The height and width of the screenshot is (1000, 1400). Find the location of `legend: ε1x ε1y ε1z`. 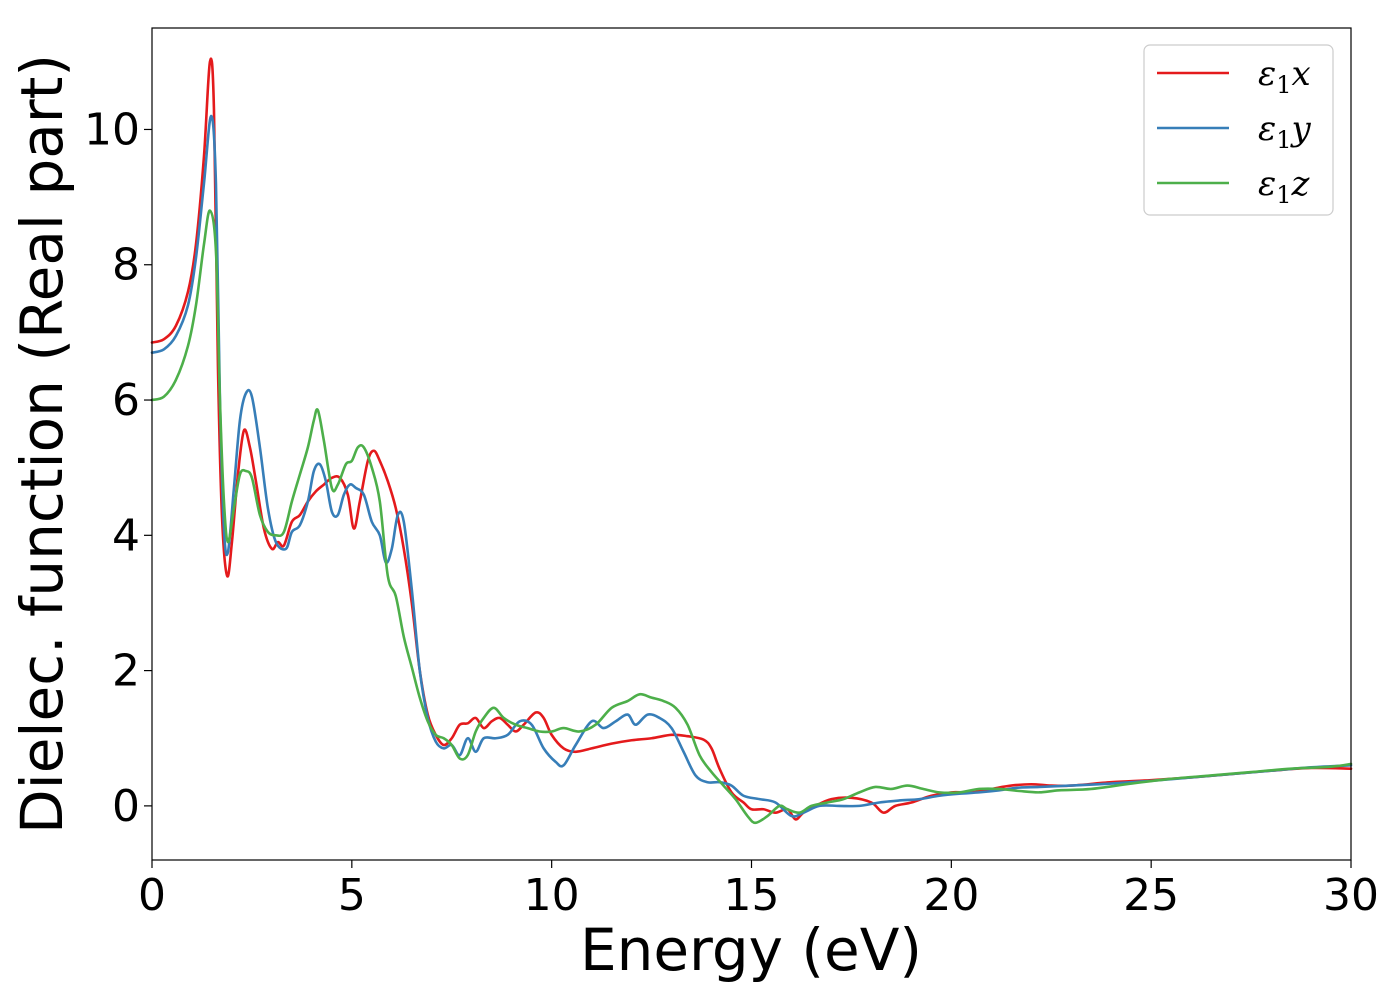

legend: ε1x ε1y ε1z is located at coordinates (1238, 130).